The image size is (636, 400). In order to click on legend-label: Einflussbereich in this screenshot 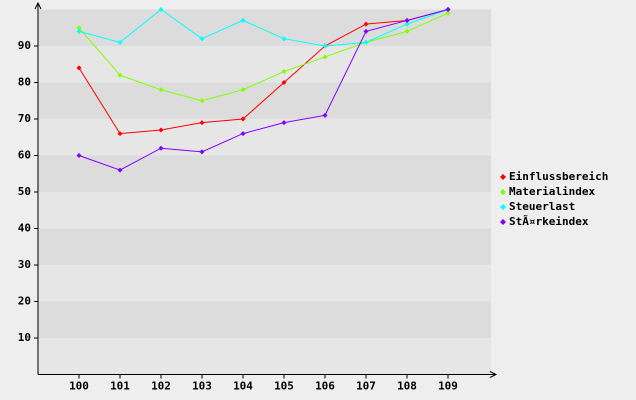, I will do `click(558, 176)`.